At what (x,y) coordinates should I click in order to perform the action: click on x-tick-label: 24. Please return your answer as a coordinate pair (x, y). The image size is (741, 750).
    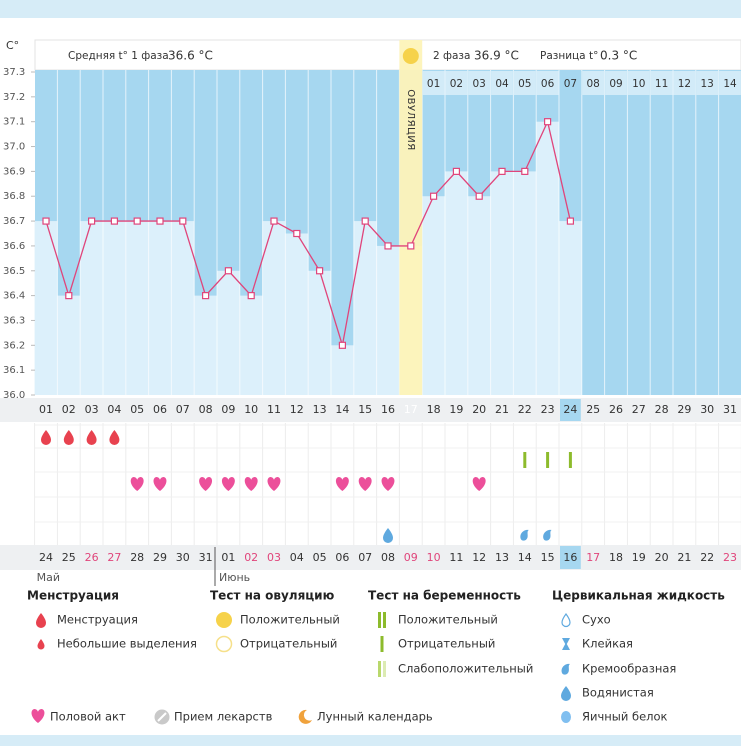
    Looking at the image, I should click on (570, 409).